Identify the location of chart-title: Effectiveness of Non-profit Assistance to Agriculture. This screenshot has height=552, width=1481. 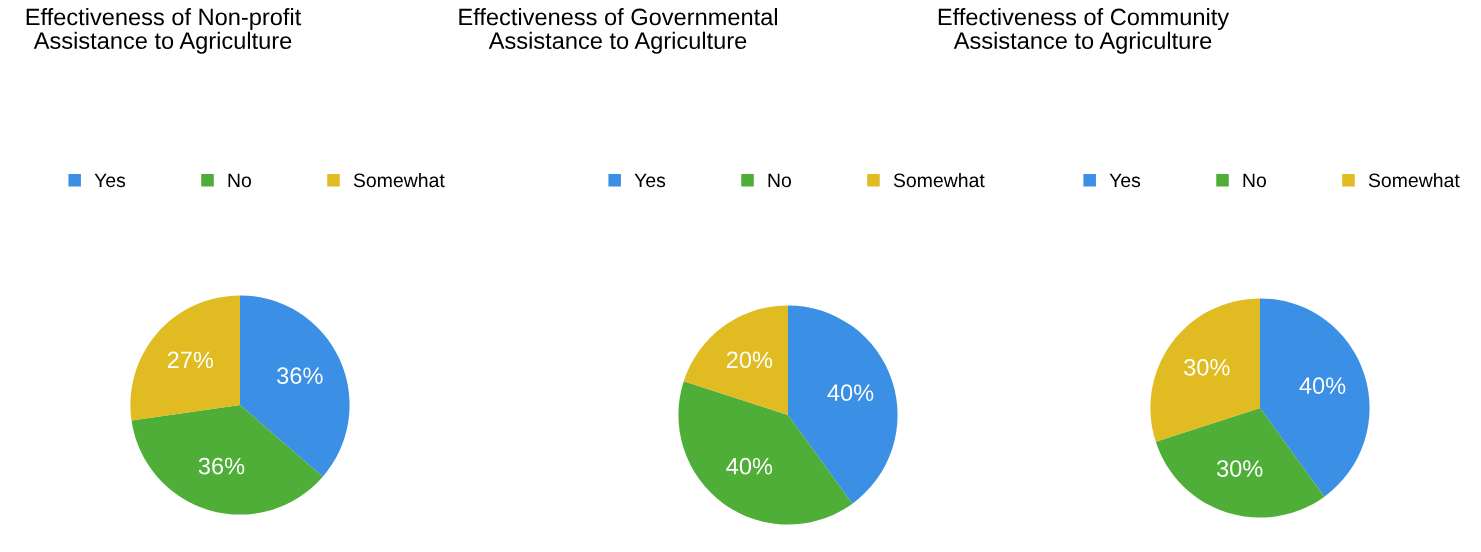
(164, 31).